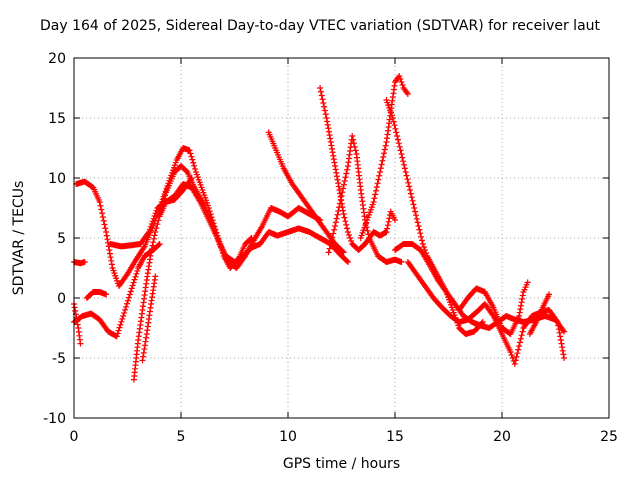 This screenshot has width=640, height=480. Describe the element at coordinates (341, 464) in the screenshot. I see `x-axis-label: GPS time / hours` at that location.